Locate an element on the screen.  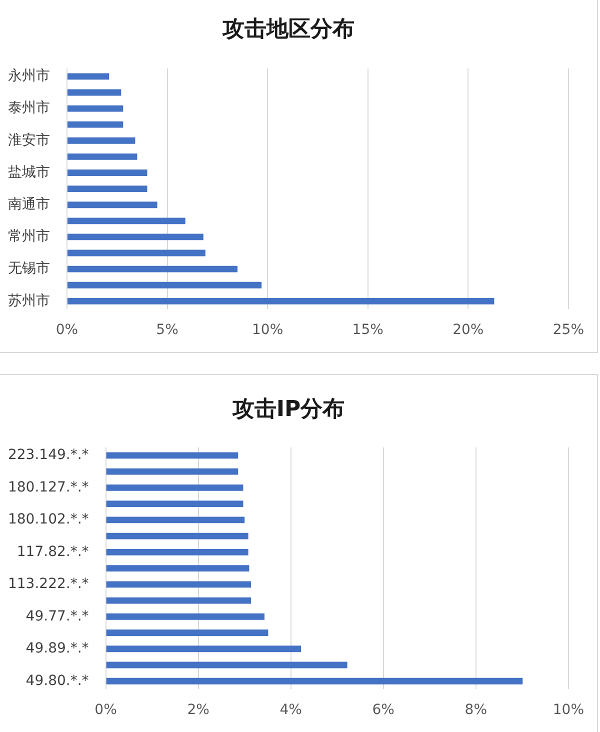
y-tick-label: 无锡市 is located at coordinates (29, 268).